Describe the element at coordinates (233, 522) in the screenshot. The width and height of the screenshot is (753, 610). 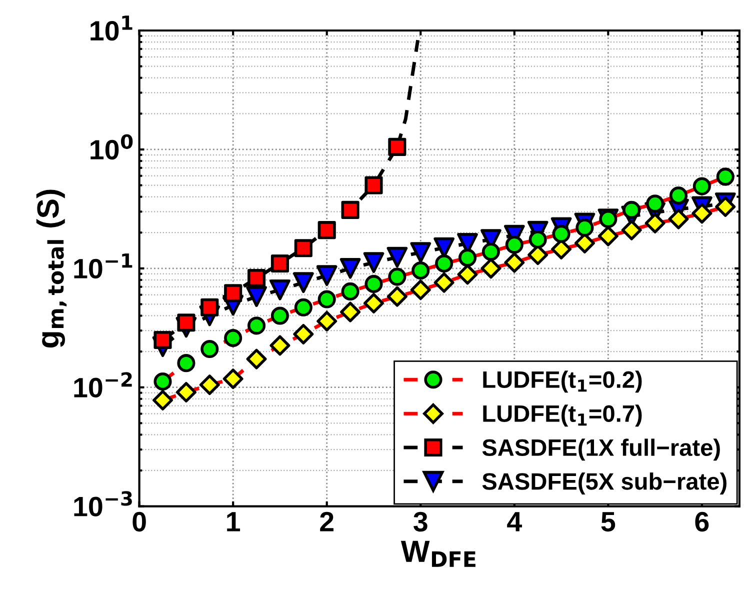
I see `x-tick-label: 1` at that location.